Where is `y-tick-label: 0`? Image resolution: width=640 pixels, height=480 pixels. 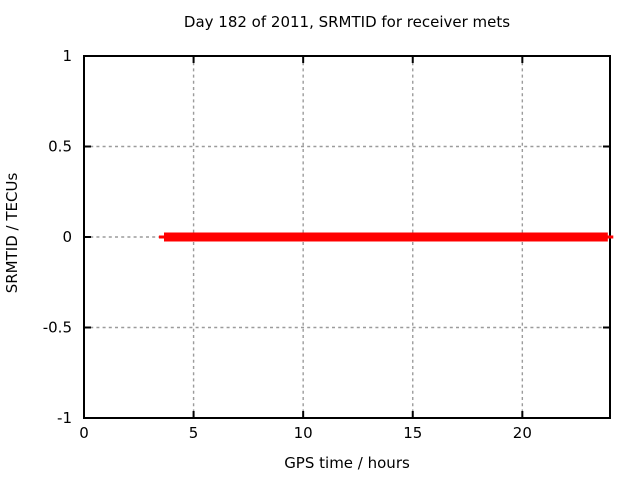 y-tick-label: 0 is located at coordinates (67, 237).